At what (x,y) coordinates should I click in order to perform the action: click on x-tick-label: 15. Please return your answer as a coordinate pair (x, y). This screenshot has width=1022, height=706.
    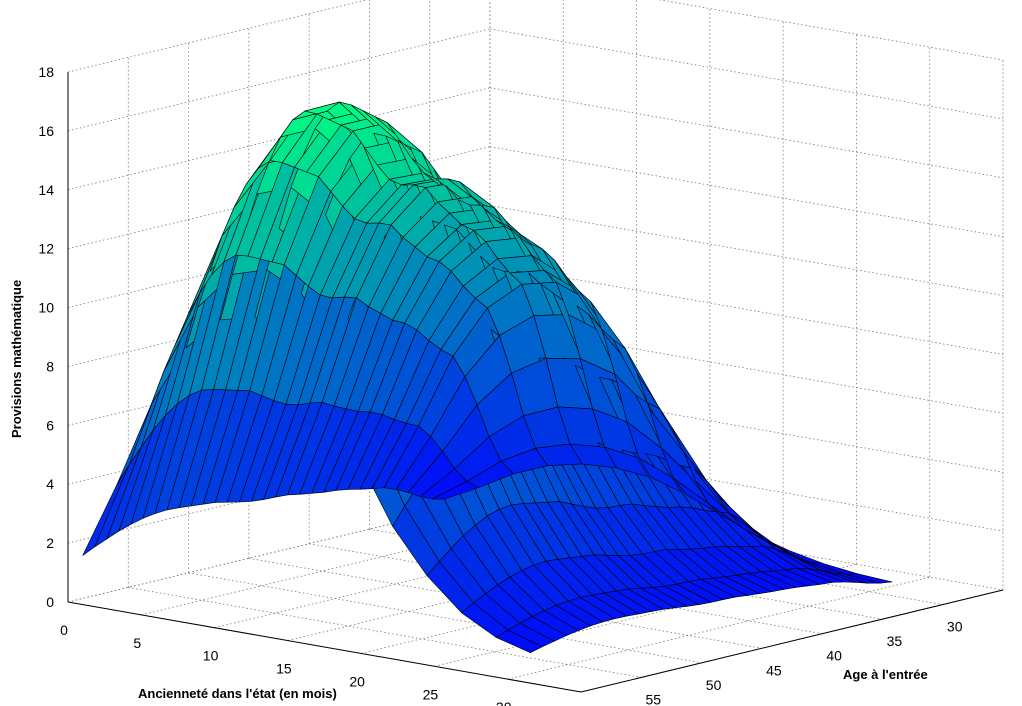
    Looking at the image, I should click on (284, 669).